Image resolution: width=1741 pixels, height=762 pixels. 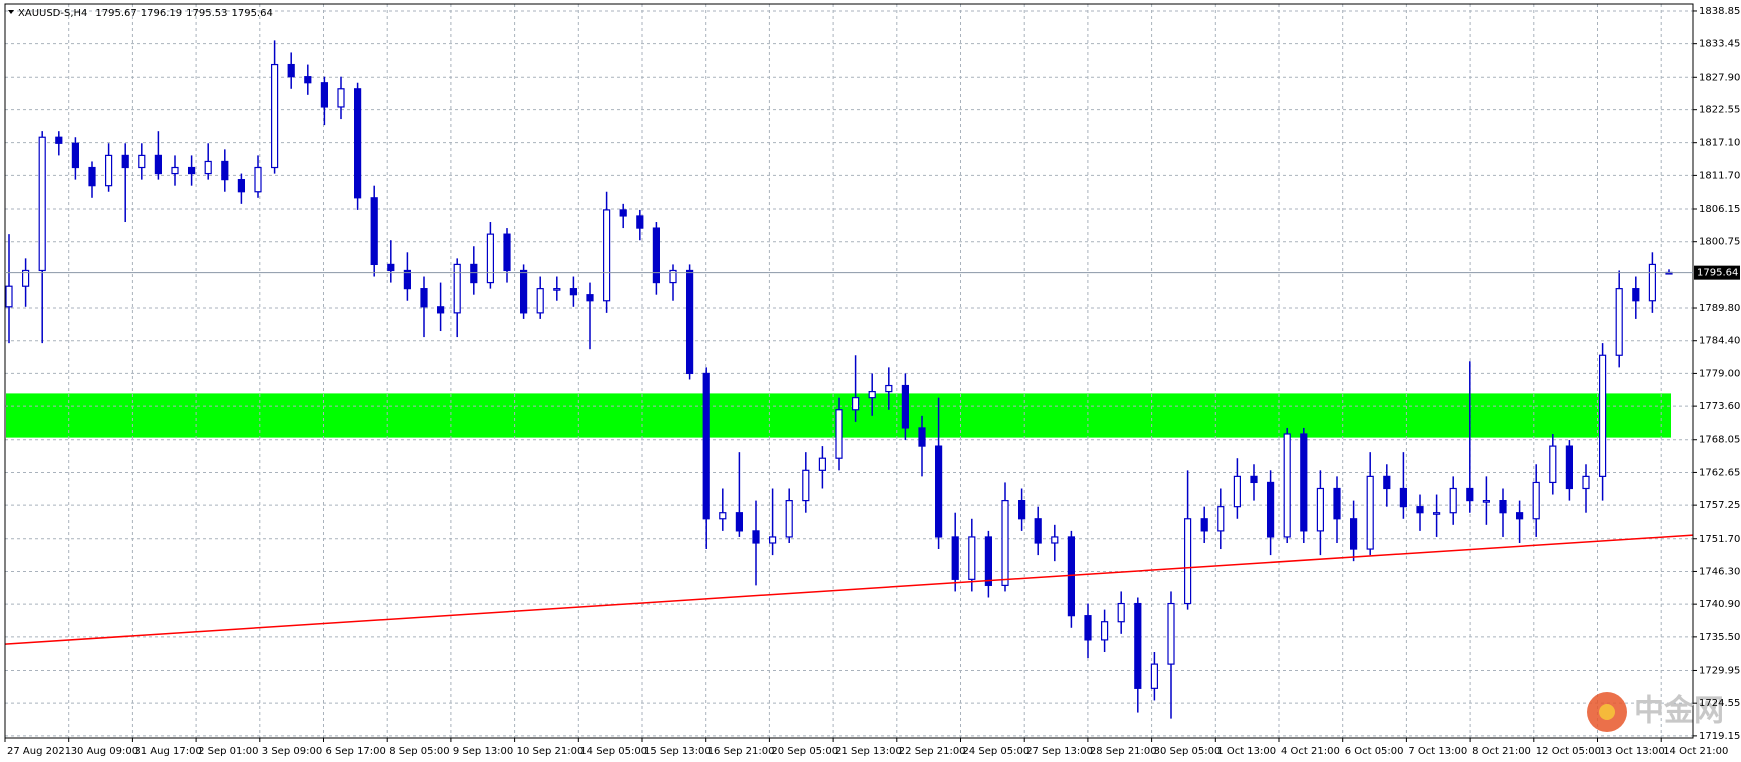 What do you see at coordinates (932, 751) in the screenshot?
I see `x-tick-label: 22 Sep 21:00` at bounding box center [932, 751].